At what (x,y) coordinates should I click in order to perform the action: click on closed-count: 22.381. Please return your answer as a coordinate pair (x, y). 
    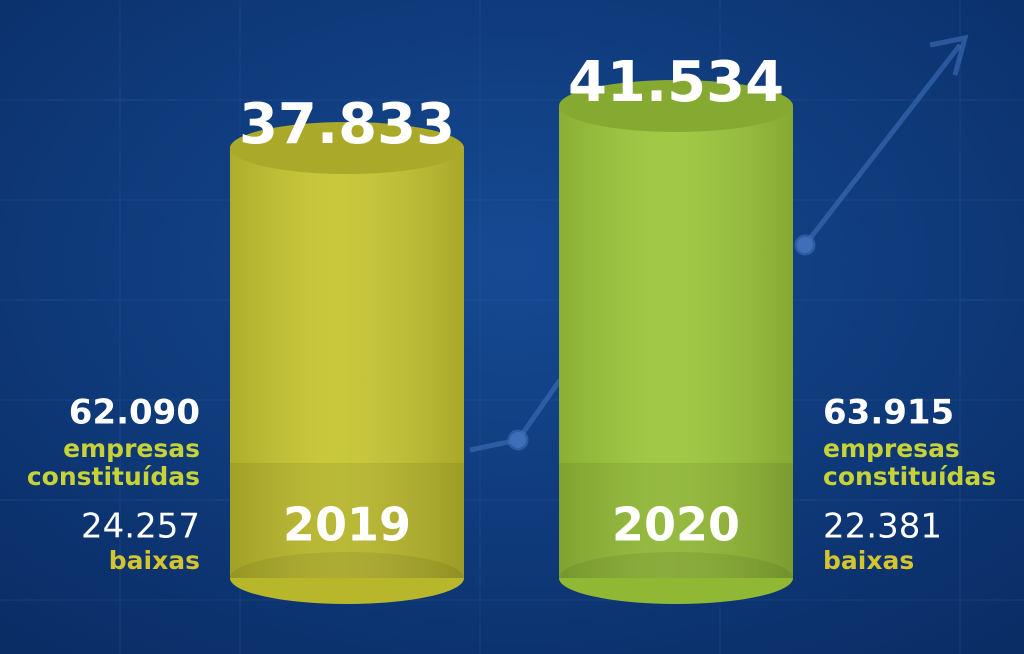
    Looking at the image, I should click on (882, 527).